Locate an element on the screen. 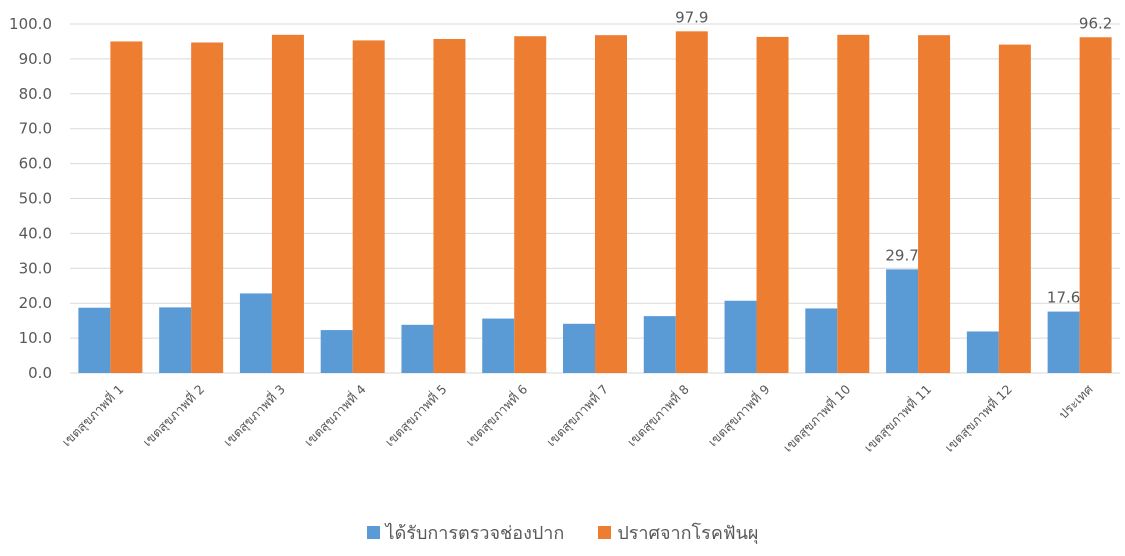  category-label: เขตสุขภาพที่ 8 is located at coordinates (657, 415).